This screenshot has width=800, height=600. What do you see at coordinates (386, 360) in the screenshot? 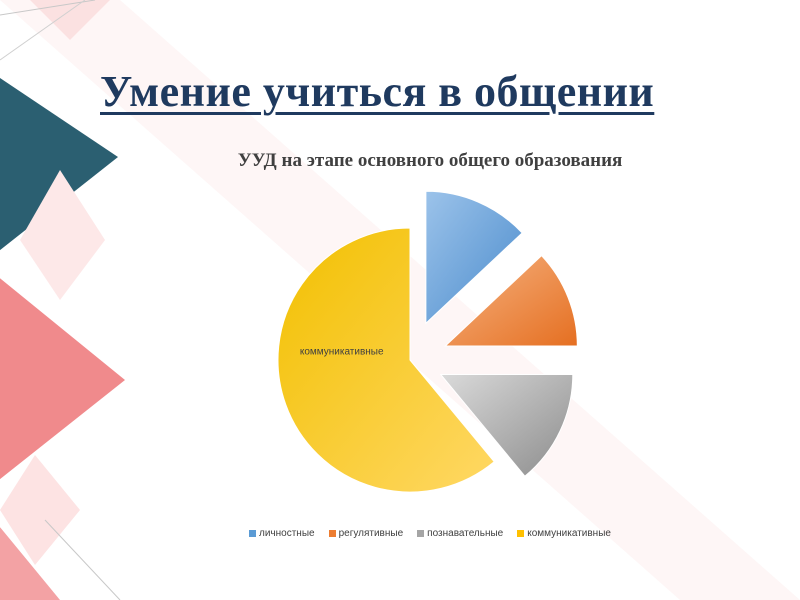
I see `pie-slice-коммуникативные` at bounding box center [386, 360].